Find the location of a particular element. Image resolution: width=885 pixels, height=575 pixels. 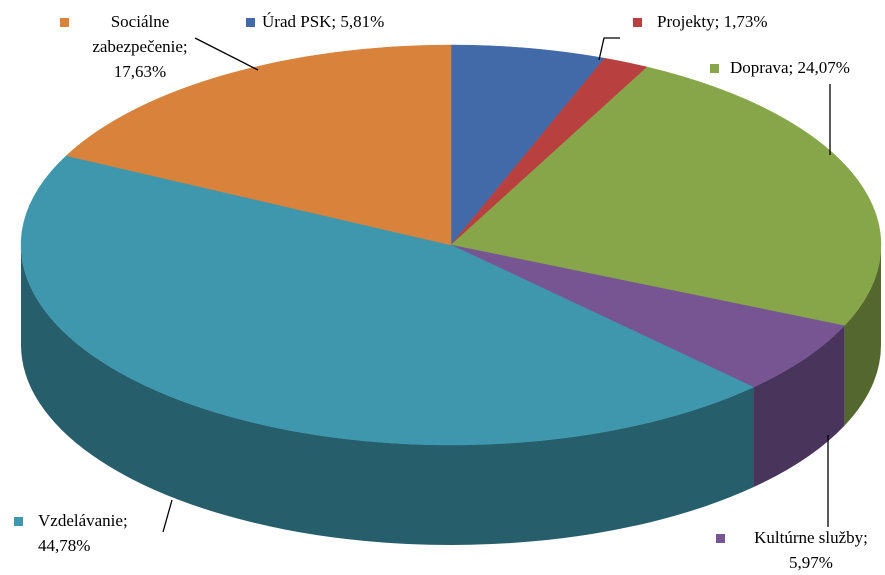

category-name: Kultúrne služby is located at coordinates (809, 537).